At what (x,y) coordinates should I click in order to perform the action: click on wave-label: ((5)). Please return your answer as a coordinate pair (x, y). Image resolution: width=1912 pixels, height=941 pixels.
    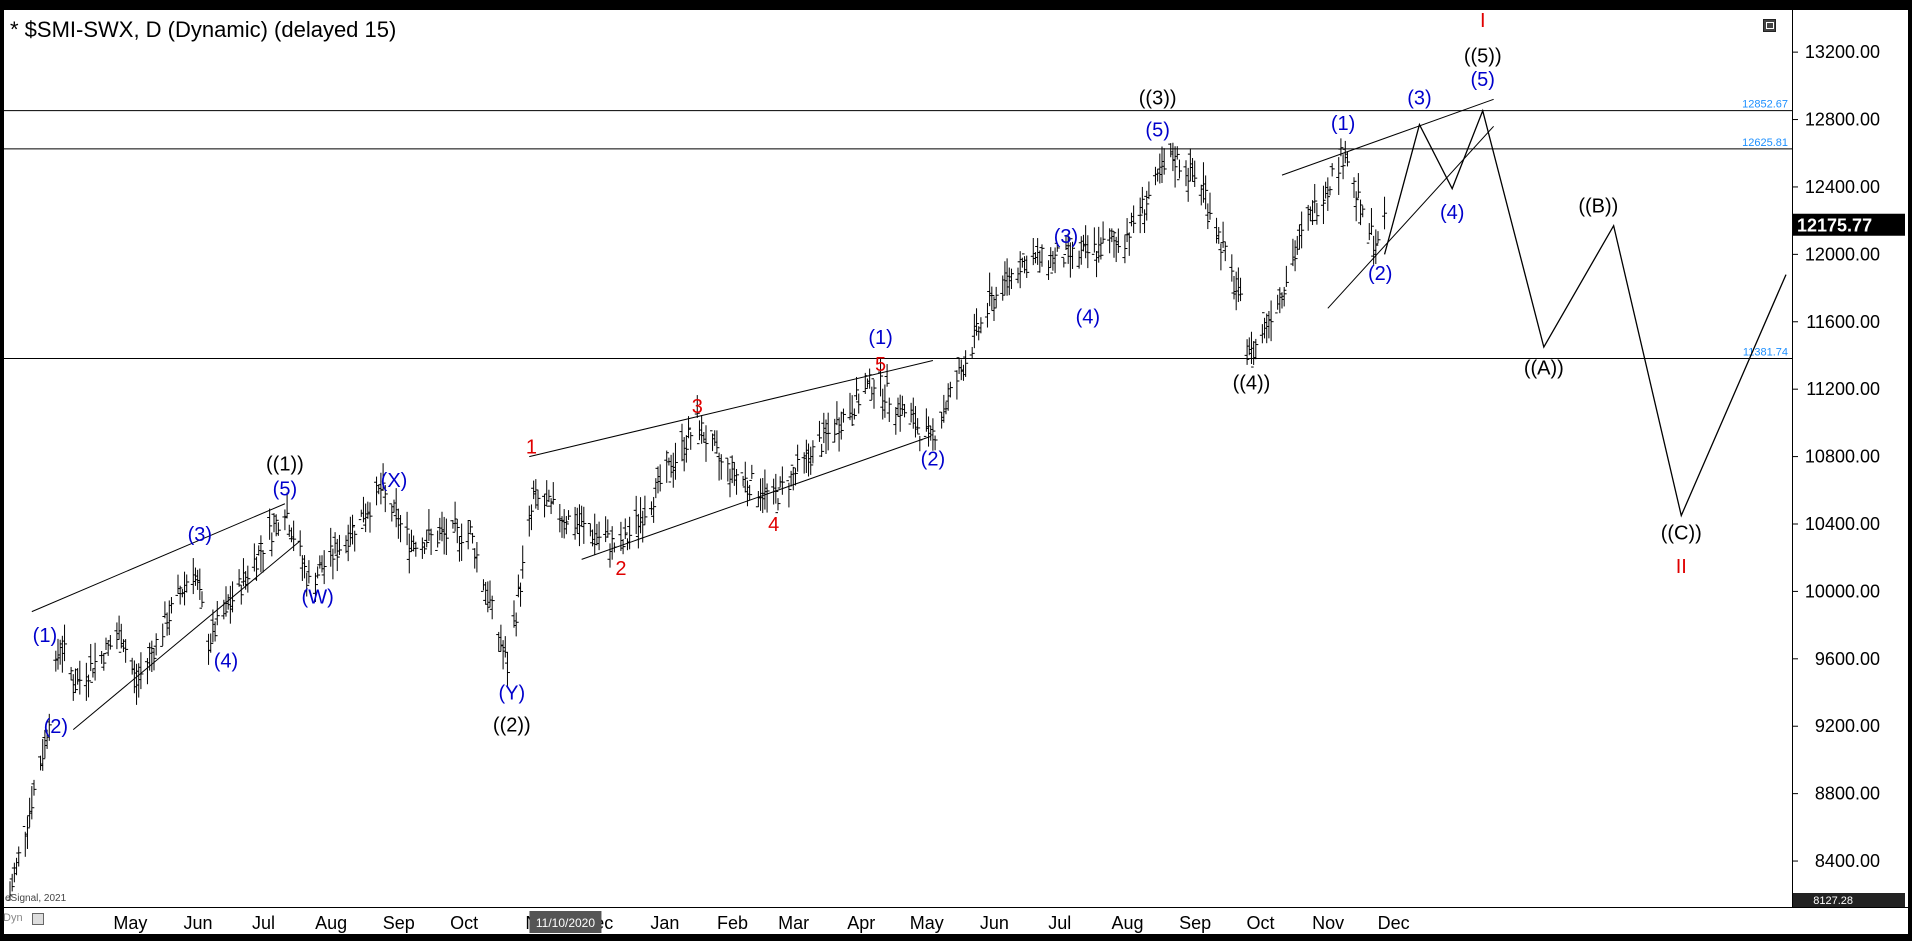
    Looking at the image, I should click on (1483, 57).